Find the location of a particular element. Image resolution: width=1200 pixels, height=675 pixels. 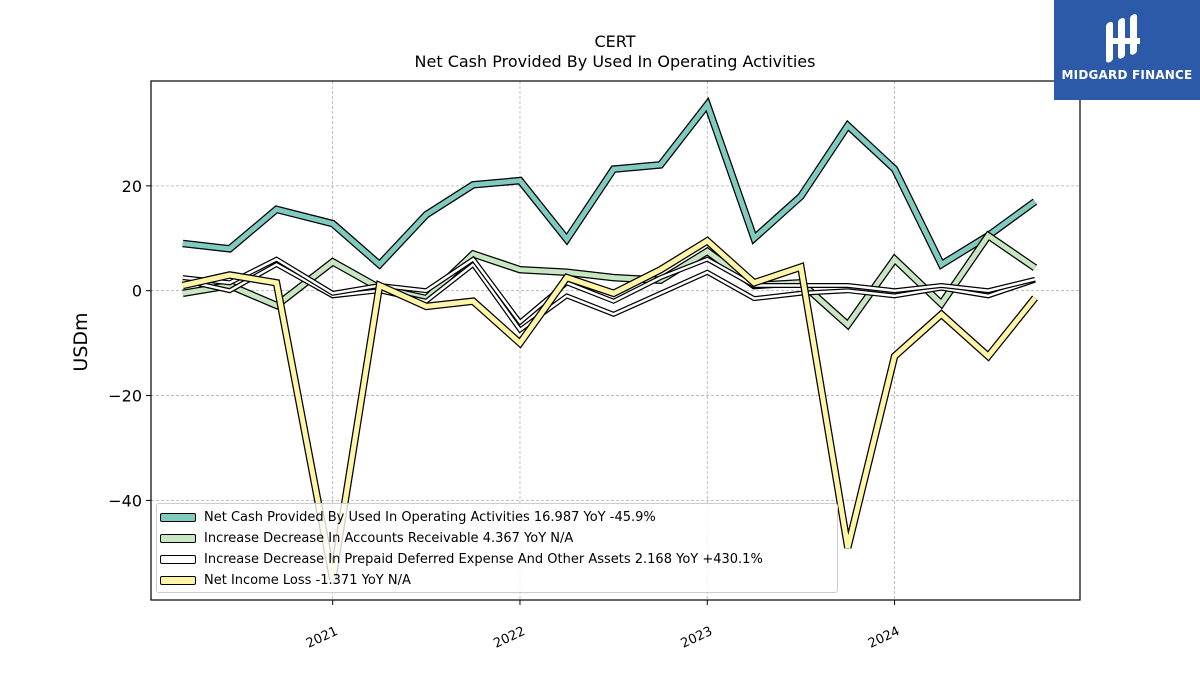

y-tick-label: 20 is located at coordinates (132, 186).